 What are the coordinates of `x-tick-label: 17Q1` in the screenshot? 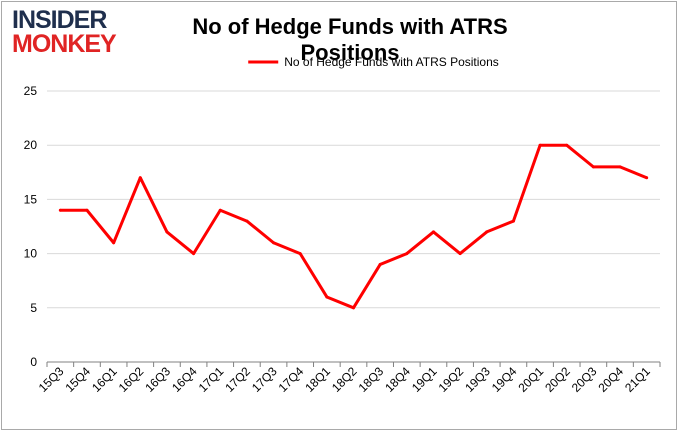 It's located at (211, 379).